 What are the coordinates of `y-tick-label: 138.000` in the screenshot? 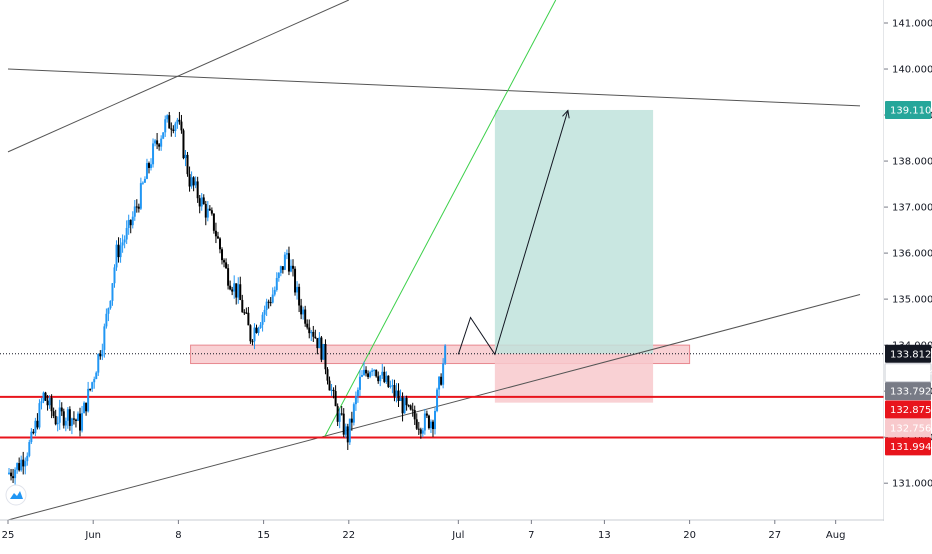 It's located at (912, 162).